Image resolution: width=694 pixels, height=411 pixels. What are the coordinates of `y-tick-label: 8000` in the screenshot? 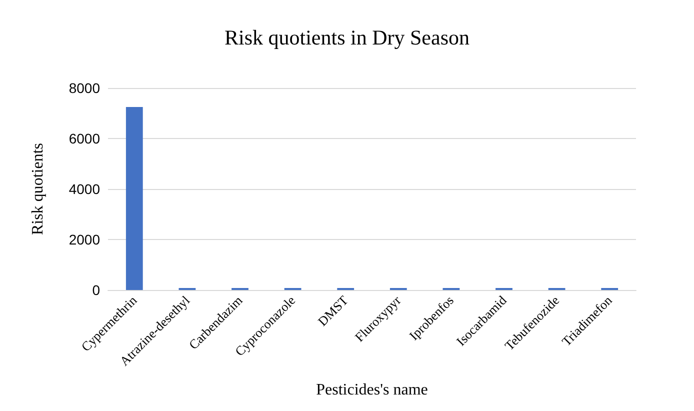 It's located at (84, 88).